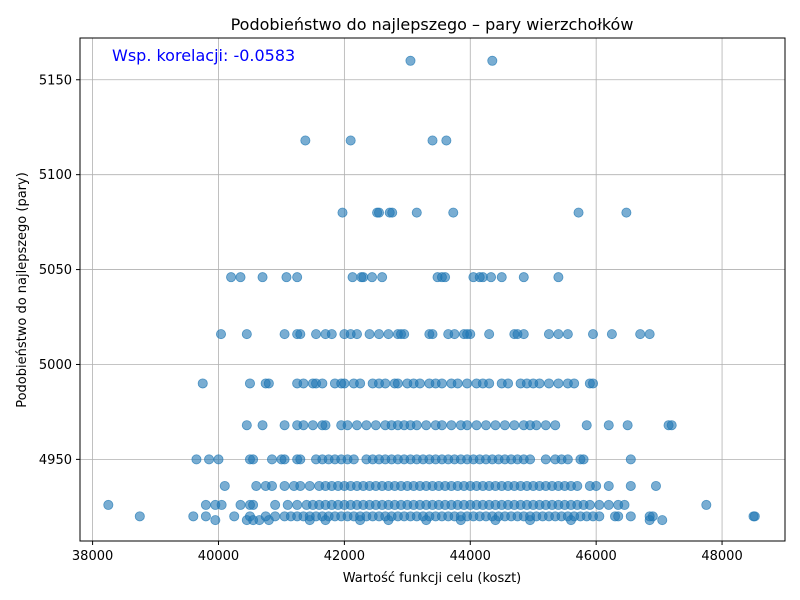 The width and height of the screenshot is (800, 600). Describe the element at coordinates (432, 578) in the screenshot. I see `x-axis-label: Wartość funkcji celu (koszt)` at that location.